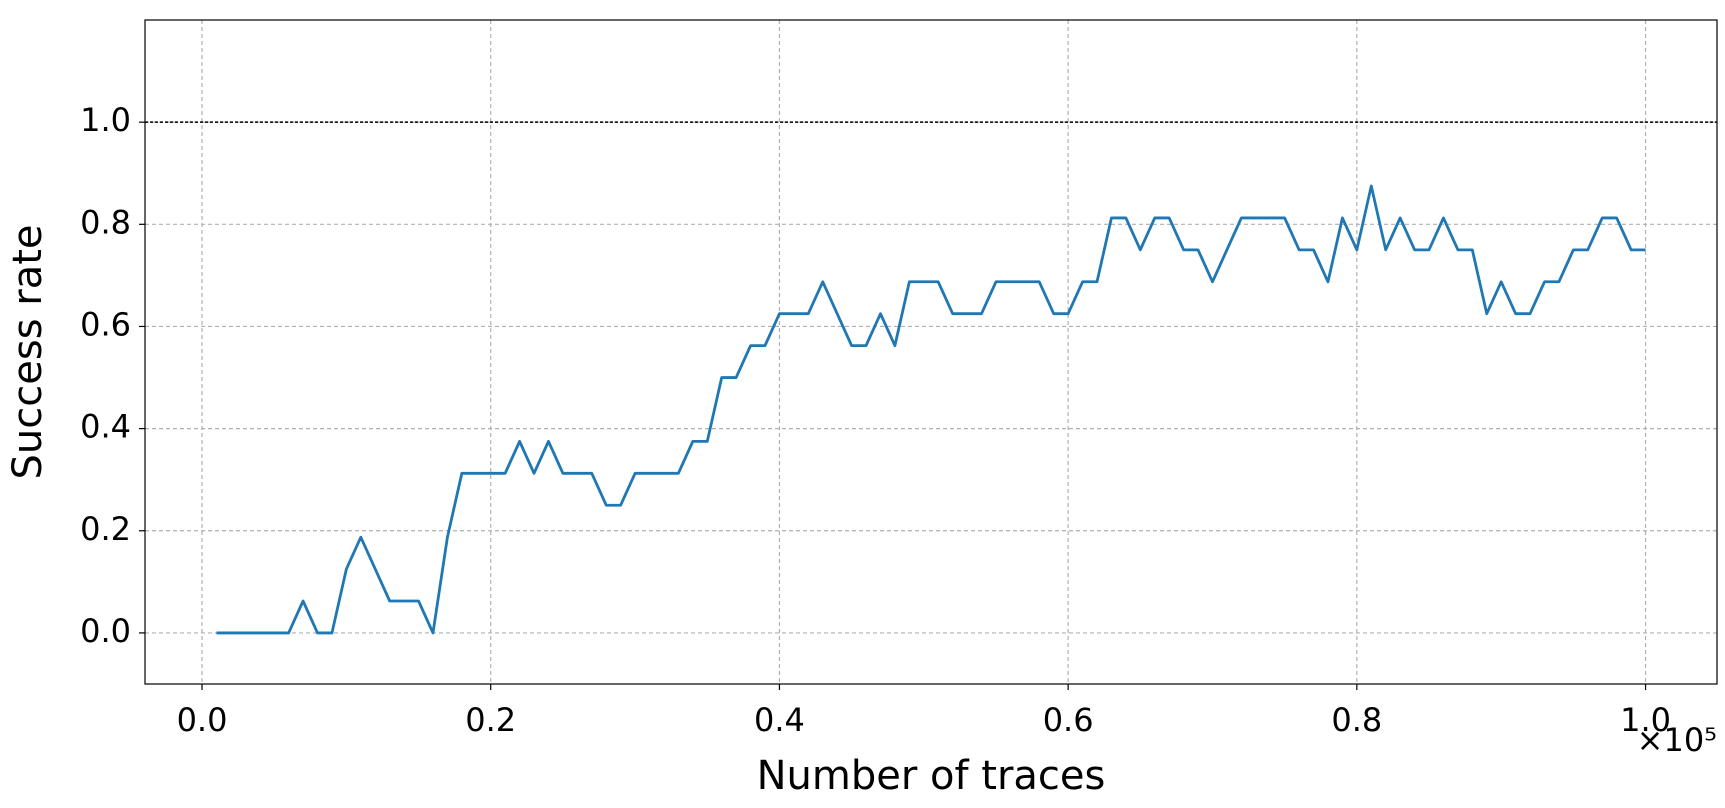 The width and height of the screenshot is (1725, 808). Describe the element at coordinates (1645, 720) in the screenshot. I see `x-tick-label: 1.0` at that location.